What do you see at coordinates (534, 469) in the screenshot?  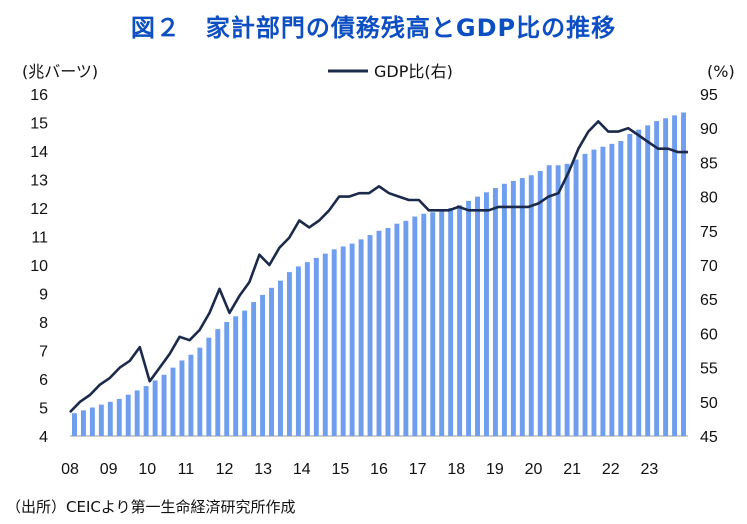 I see `x-tick-label: 20` at bounding box center [534, 469].